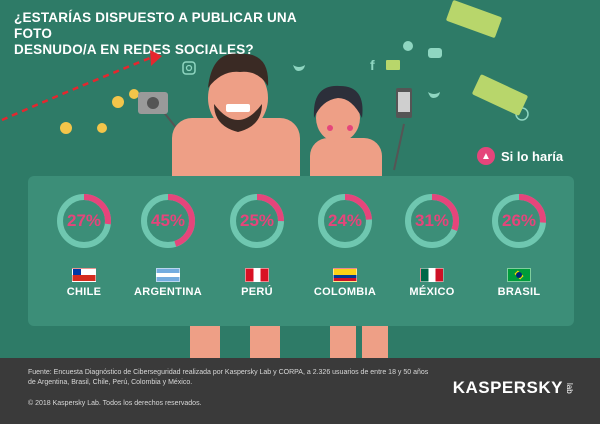 This screenshot has width=600, height=424. I want to click on money-bill-icon, so click(474, 19).